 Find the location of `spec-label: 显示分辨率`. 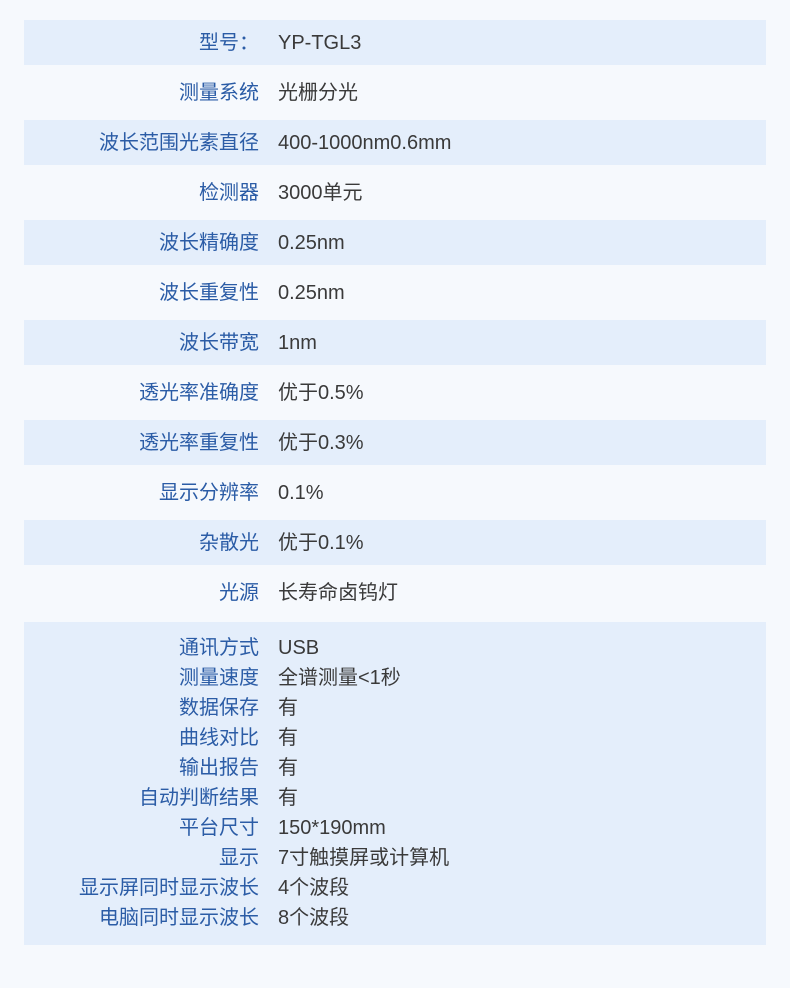

spec-label: 显示分辨率 is located at coordinates (209, 492).